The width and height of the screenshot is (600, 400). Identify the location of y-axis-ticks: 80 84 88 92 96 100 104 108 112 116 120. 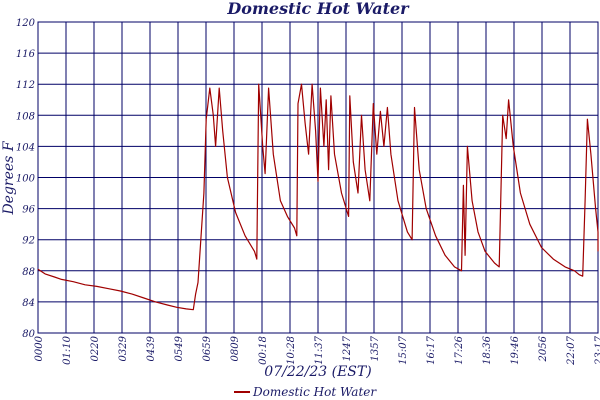
(26, 179).